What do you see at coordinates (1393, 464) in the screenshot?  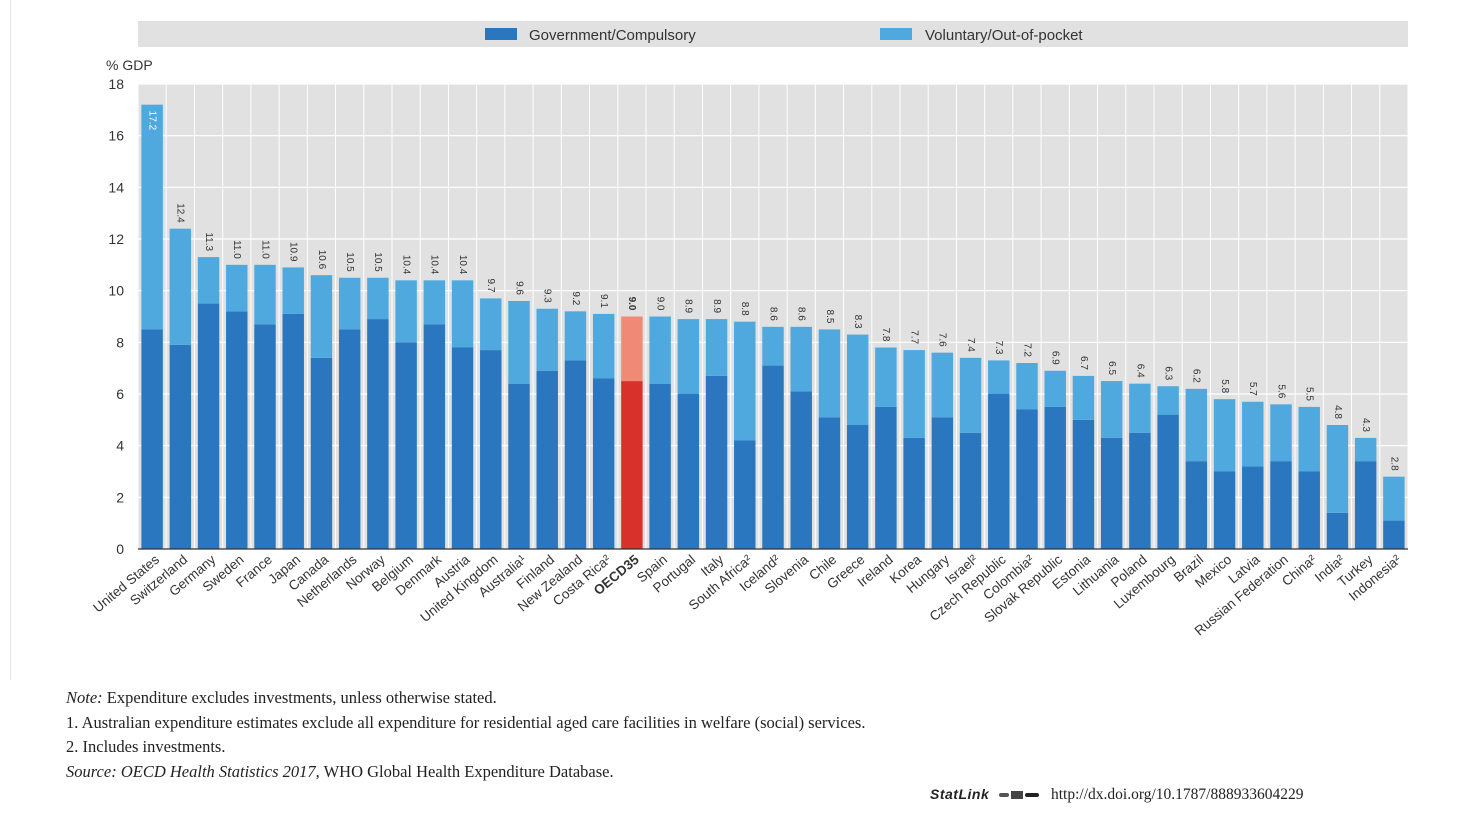 I see `data-label-total: 2.8` at bounding box center [1393, 464].